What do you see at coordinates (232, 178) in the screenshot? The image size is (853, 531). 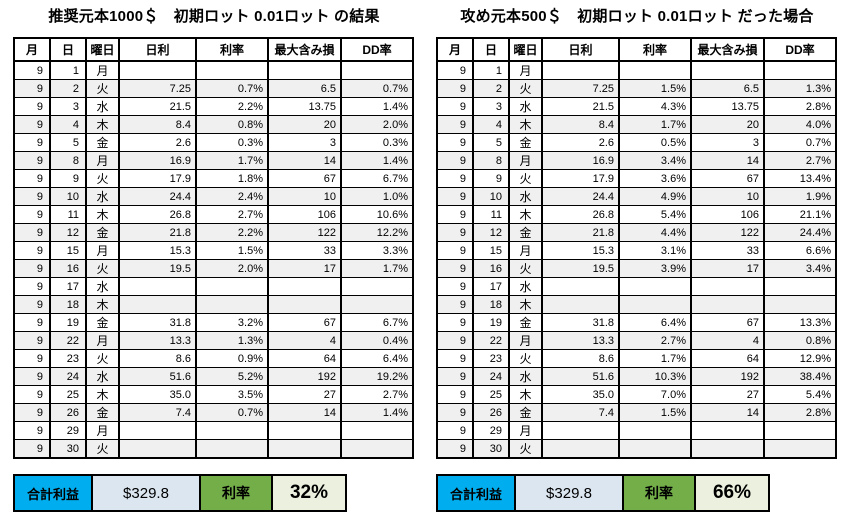 I see `cell-rate: 1.8%` at bounding box center [232, 178].